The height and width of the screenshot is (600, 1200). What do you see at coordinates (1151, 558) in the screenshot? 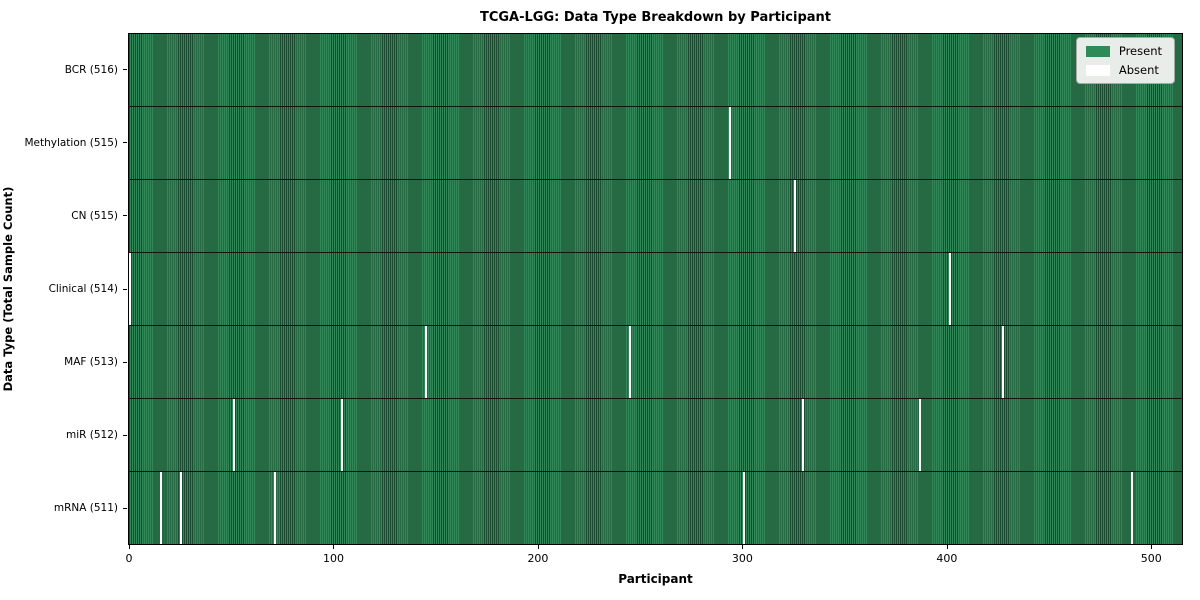
I see `x-tick-label: 500` at bounding box center [1151, 558].